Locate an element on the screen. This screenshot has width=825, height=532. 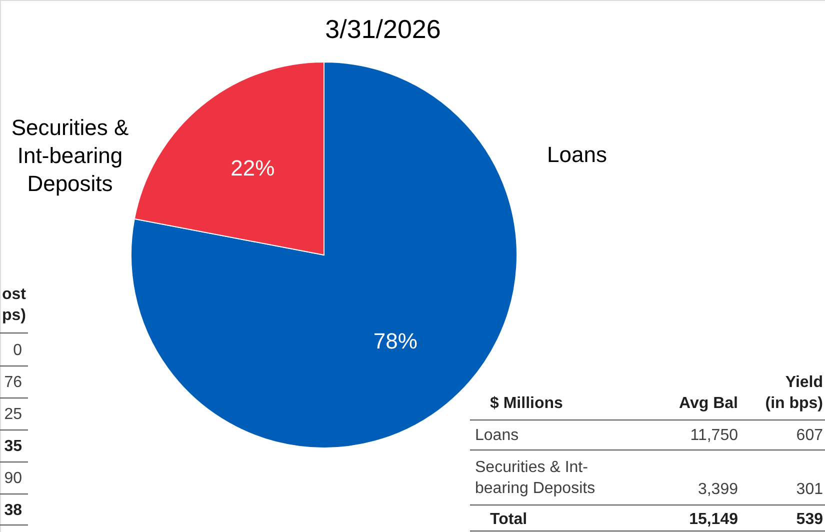
text: 607 is located at coordinates (810, 435).